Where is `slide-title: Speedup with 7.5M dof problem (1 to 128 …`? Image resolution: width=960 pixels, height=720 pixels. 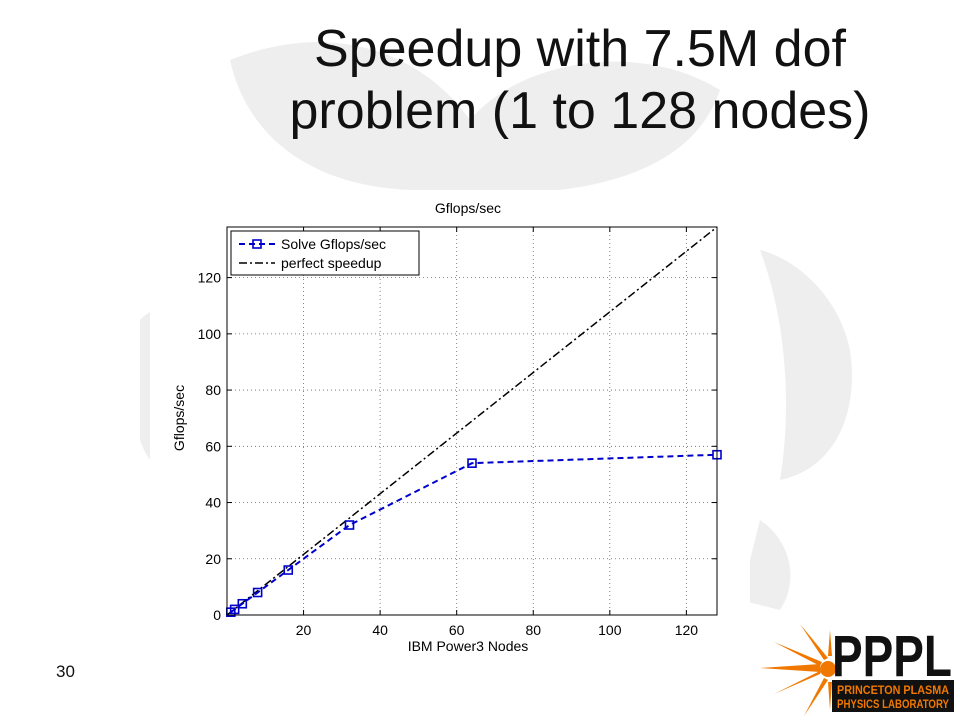
slide-title: Speedup with 7.5M dof problem (1 to 128 … is located at coordinates (580, 80).